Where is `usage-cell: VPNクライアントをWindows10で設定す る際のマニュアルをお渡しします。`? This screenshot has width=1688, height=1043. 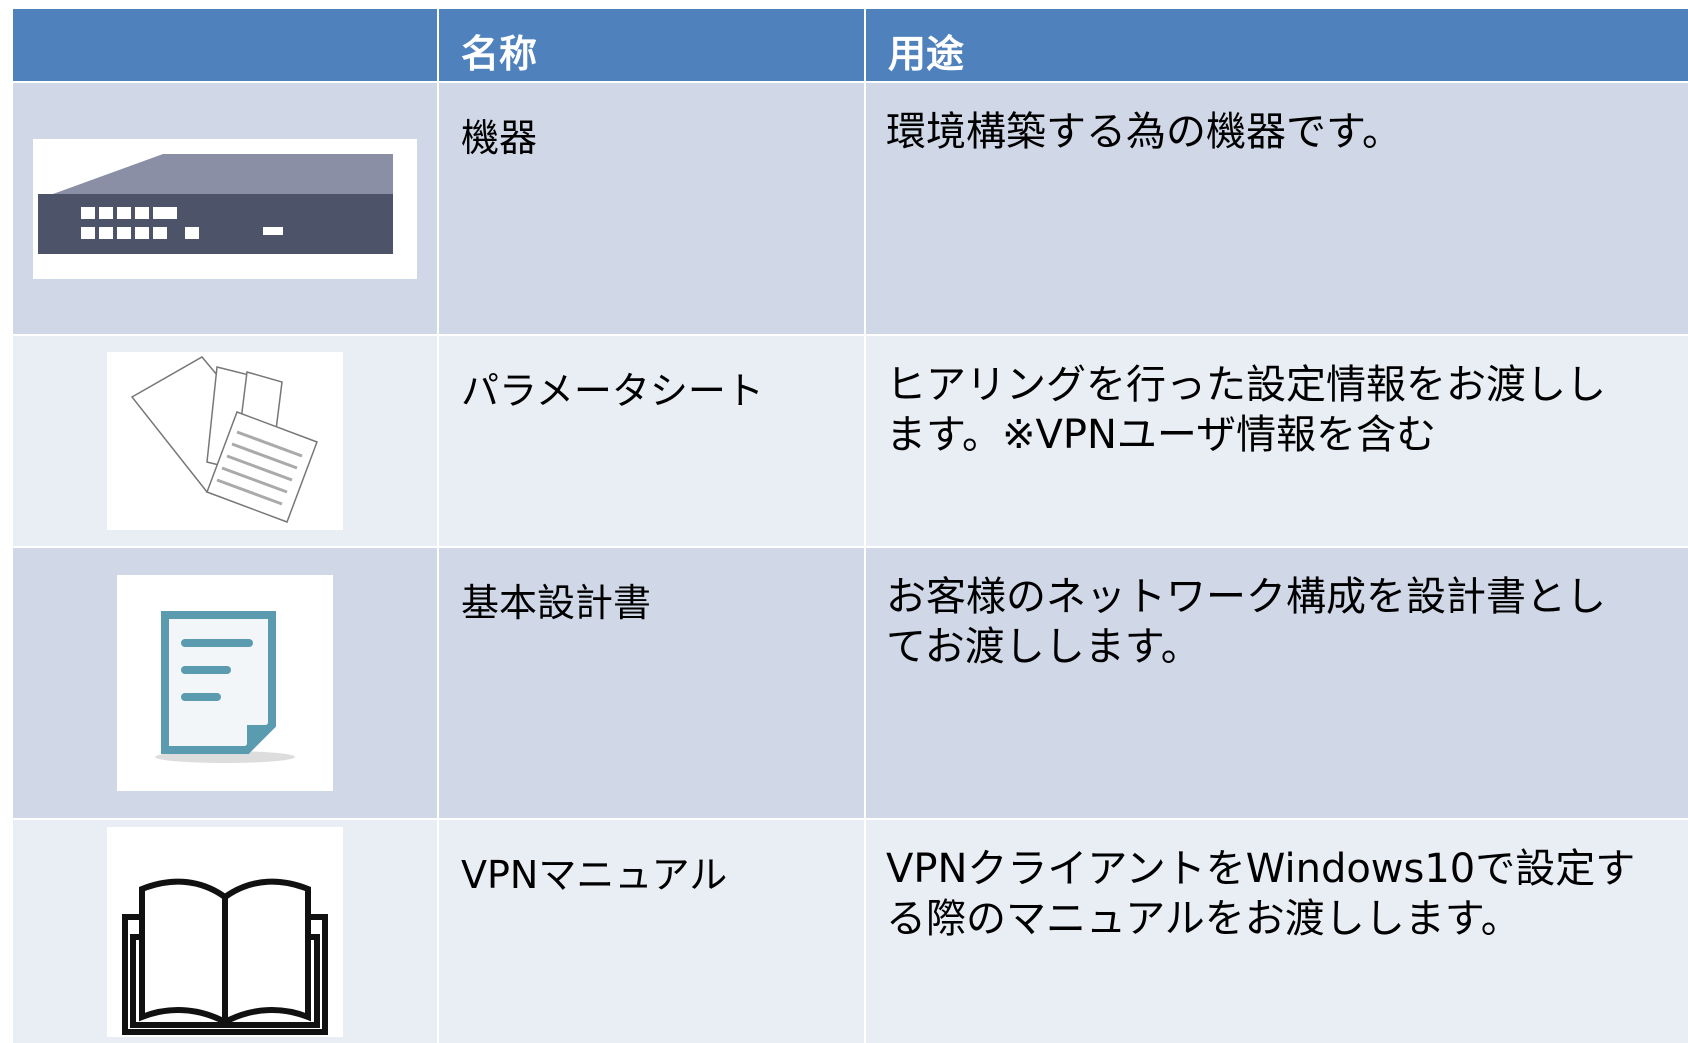 usage-cell: VPNクライアントをWindows10で設定す る際のマニュアルをお渡しします。 is located at coordinates (1277, 931).